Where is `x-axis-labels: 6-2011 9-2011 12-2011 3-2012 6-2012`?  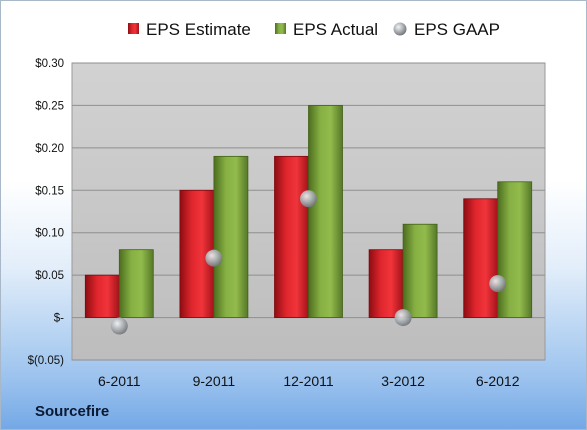
x-axis-labels: 6-2011 9-2011 12-2011 3-2012 6-2012 is located at coordinates (309, 381).